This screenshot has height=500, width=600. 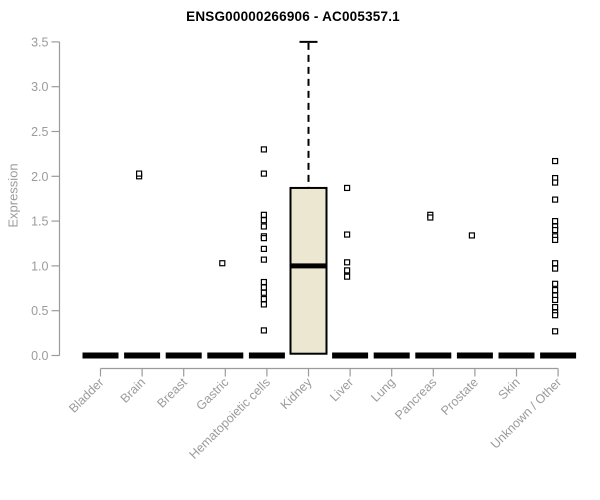 I want to click on y-tick-label: 3.0, so click(x=39, y=87).